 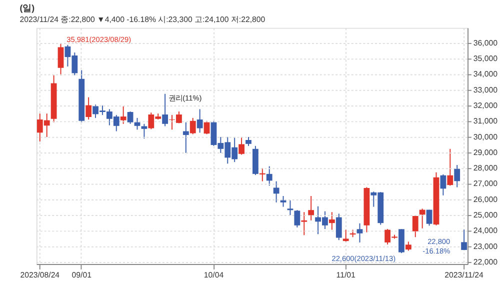 I want to click on x-tick-label: 2023/08/24, so click(x=40, y=275).